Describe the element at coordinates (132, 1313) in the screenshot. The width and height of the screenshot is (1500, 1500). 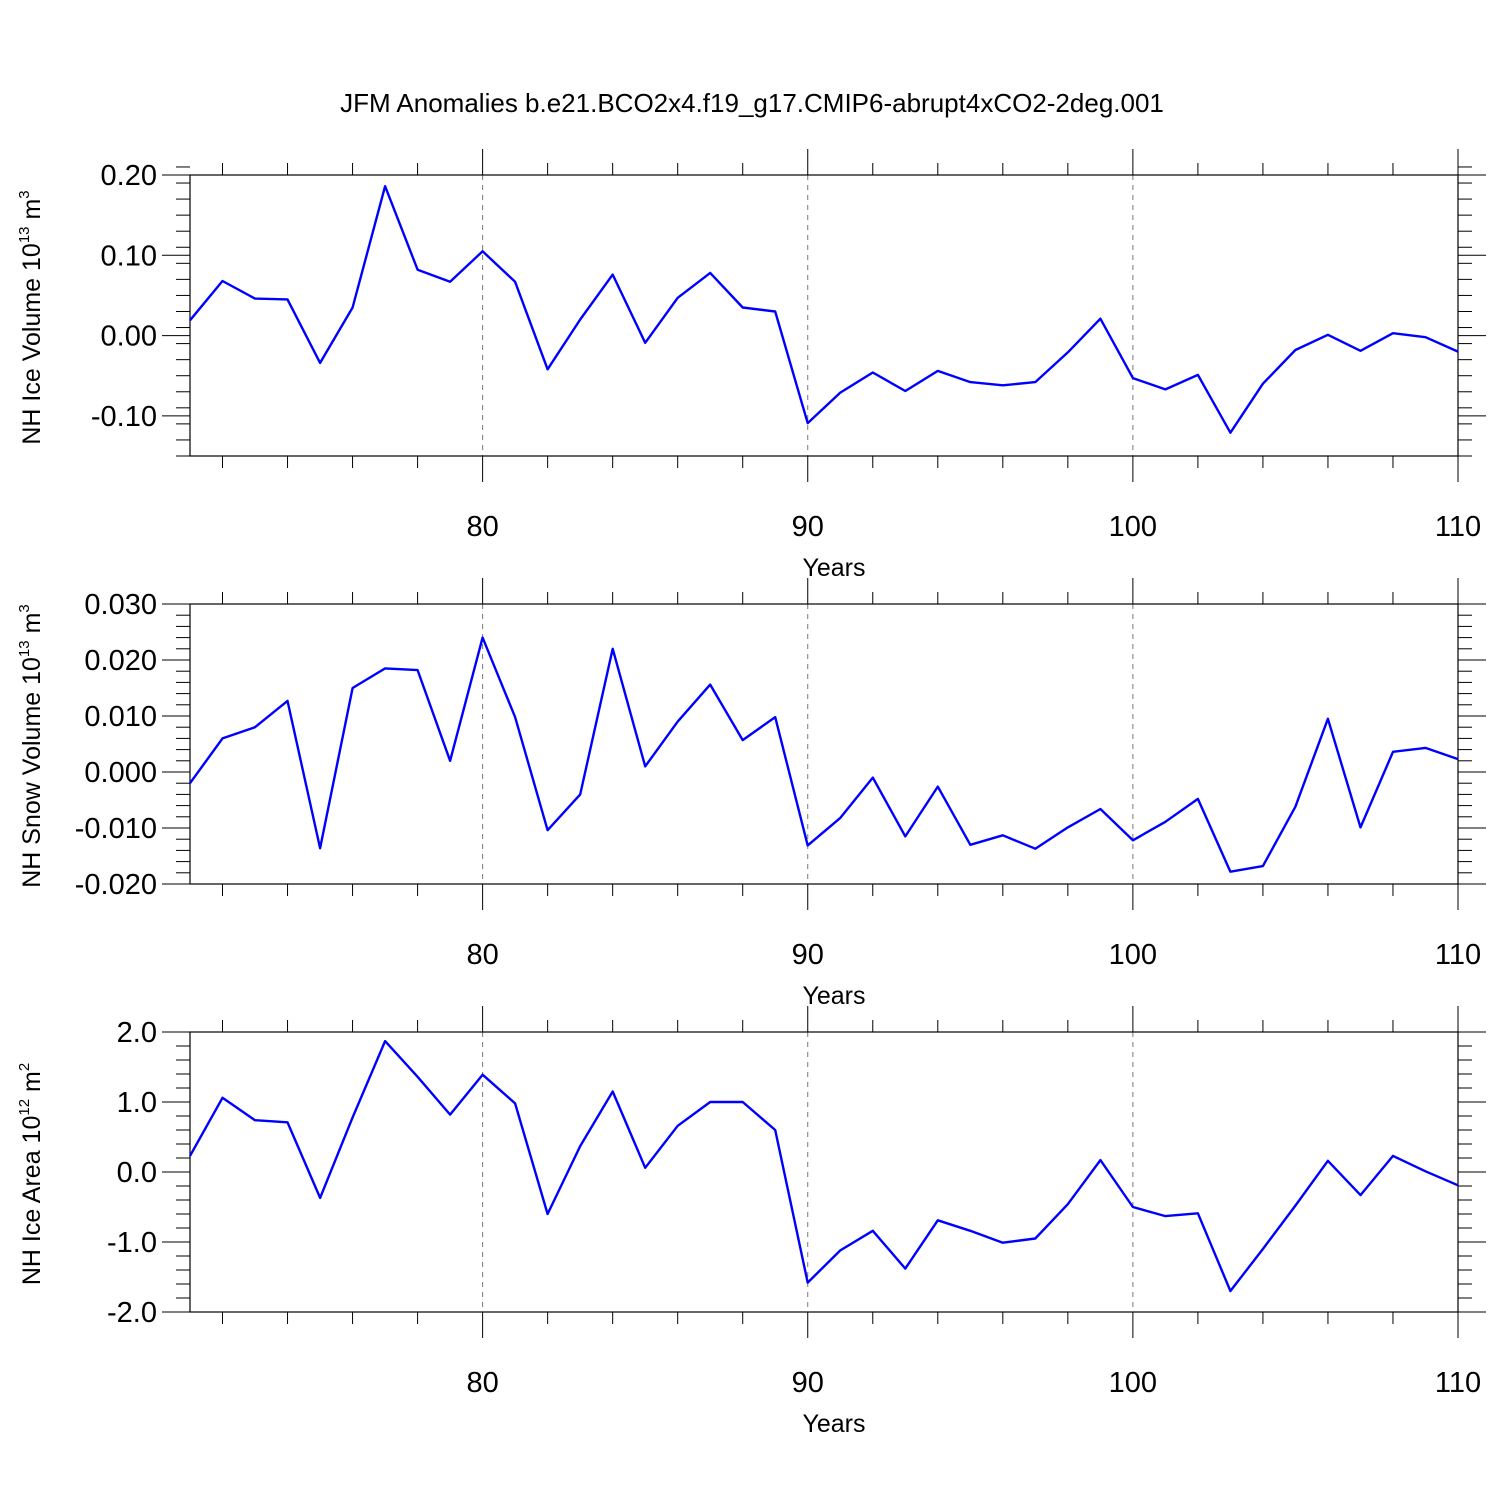
I see `y-tick-label: -2.0` at that location.